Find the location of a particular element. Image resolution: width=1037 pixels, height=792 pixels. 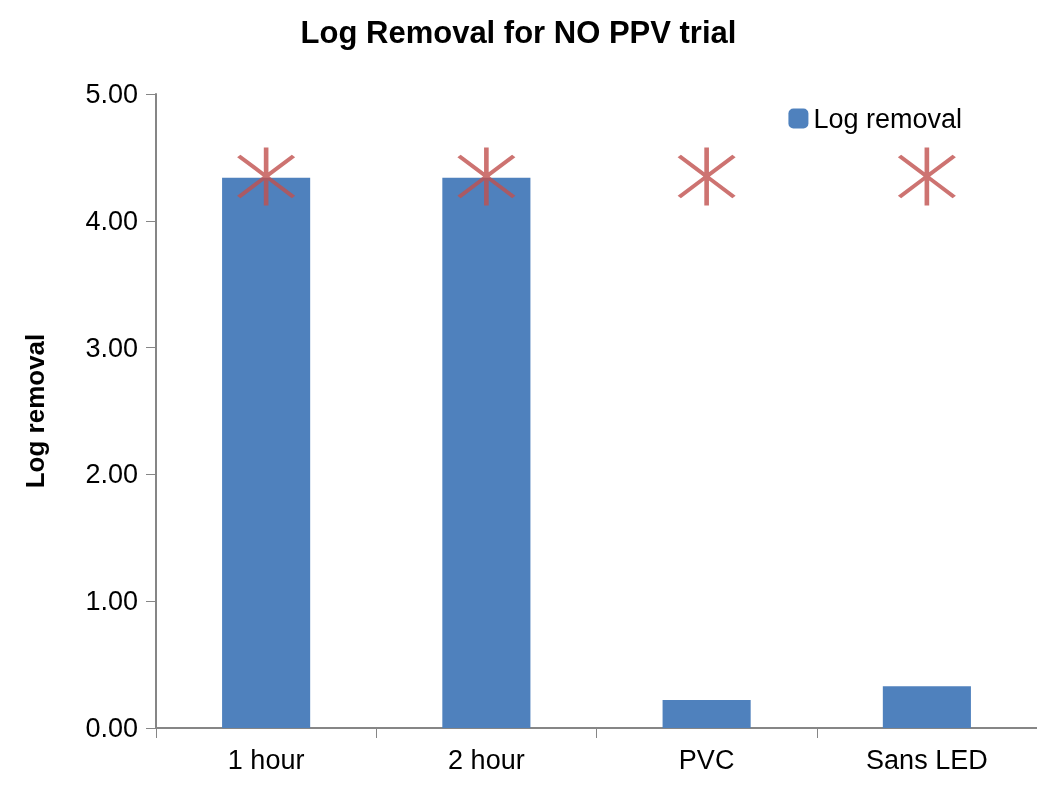

y-tick-label: 3.00 is located at coordinates (111, 347).